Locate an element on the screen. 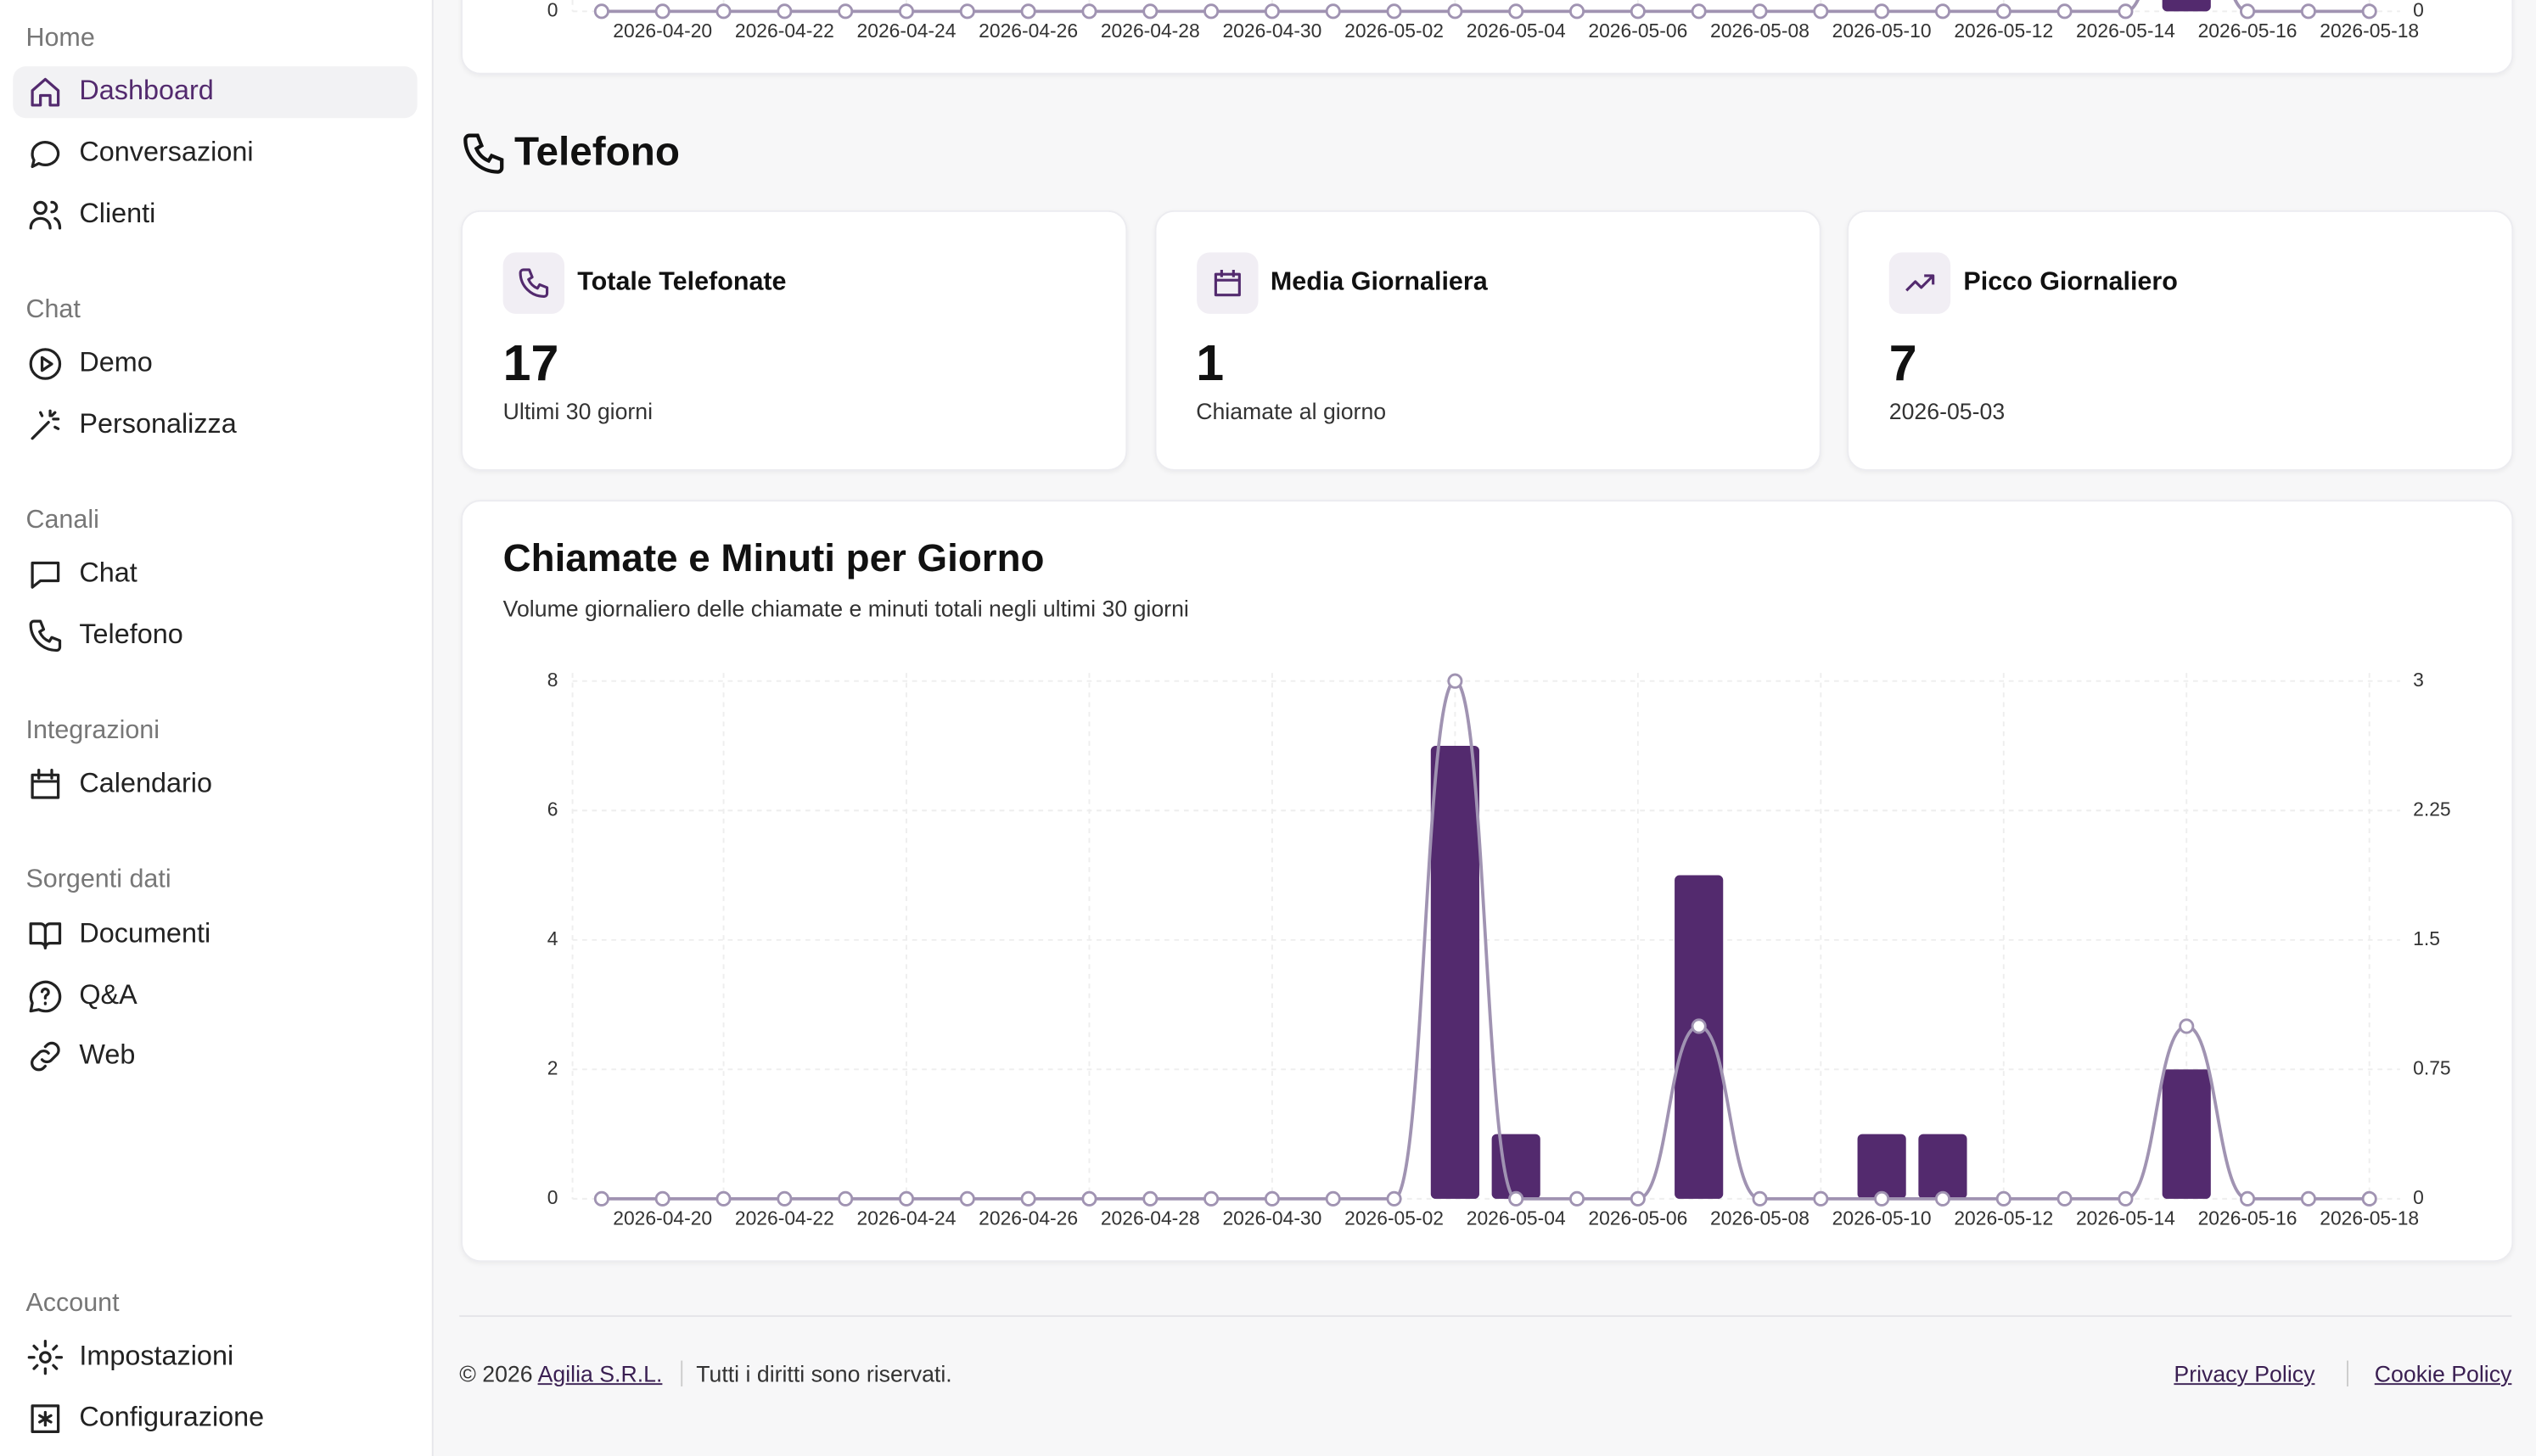 The width and height of the screenshot is (2536, 1456). rights: Tutti i diritti sono riservati. is located at coordinates (817, 1373).